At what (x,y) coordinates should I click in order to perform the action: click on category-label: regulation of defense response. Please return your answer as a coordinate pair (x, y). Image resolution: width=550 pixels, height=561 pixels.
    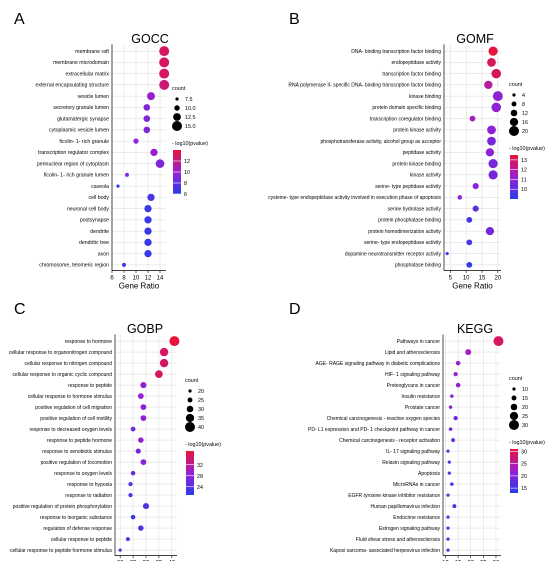
    Looking at the image, I should click on (77, 529).